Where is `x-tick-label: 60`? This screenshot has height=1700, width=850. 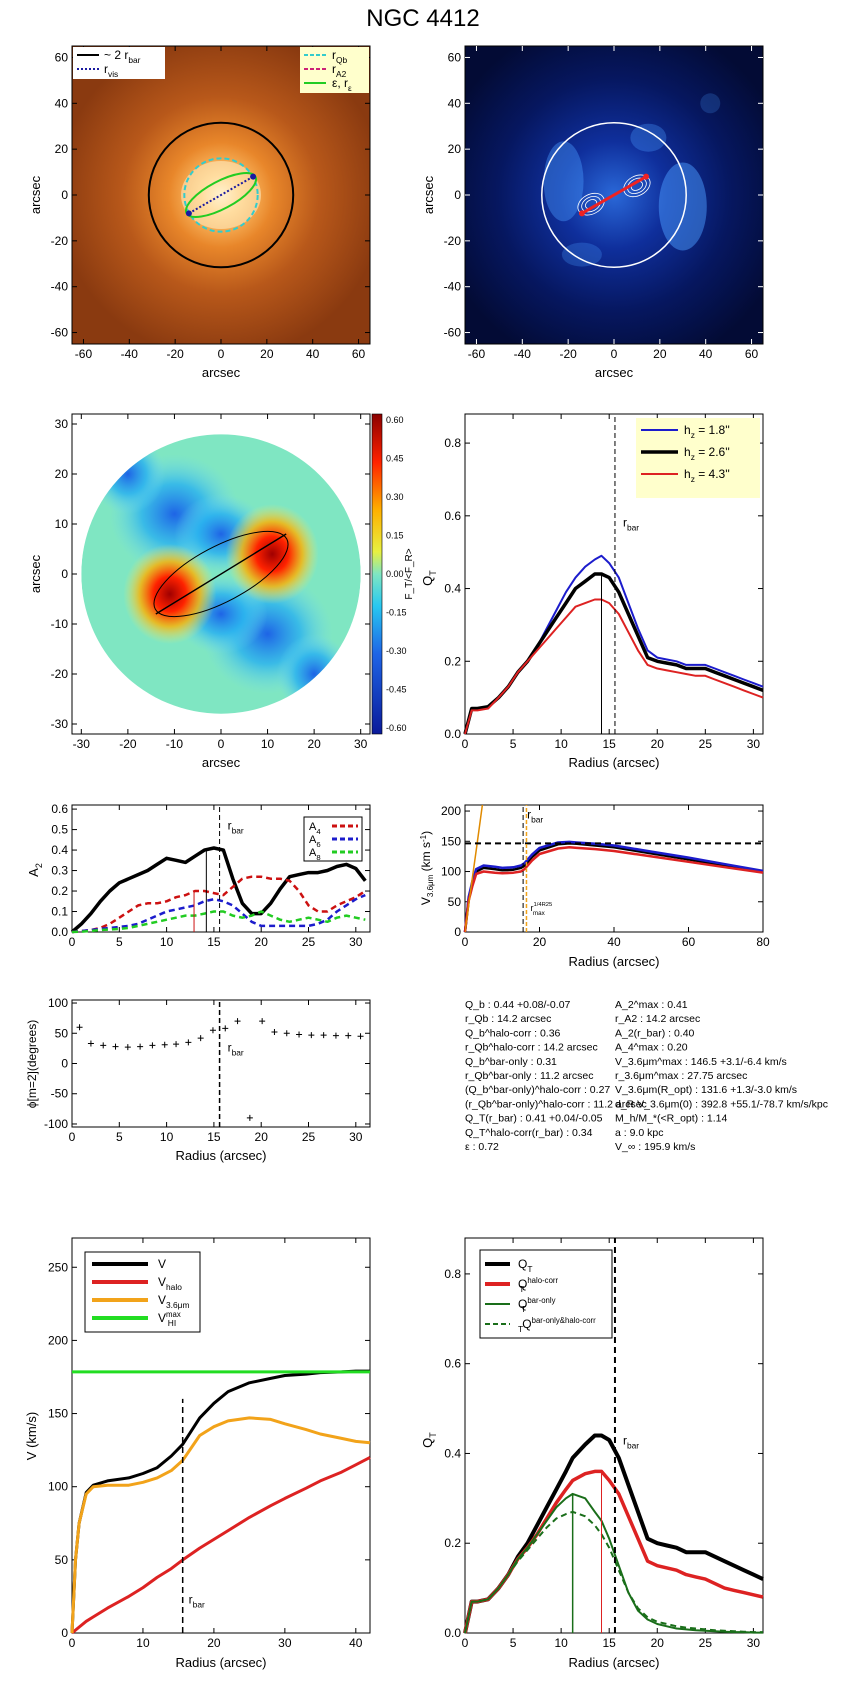 x-tick-label: 60 is located at coordinates (359, 354).